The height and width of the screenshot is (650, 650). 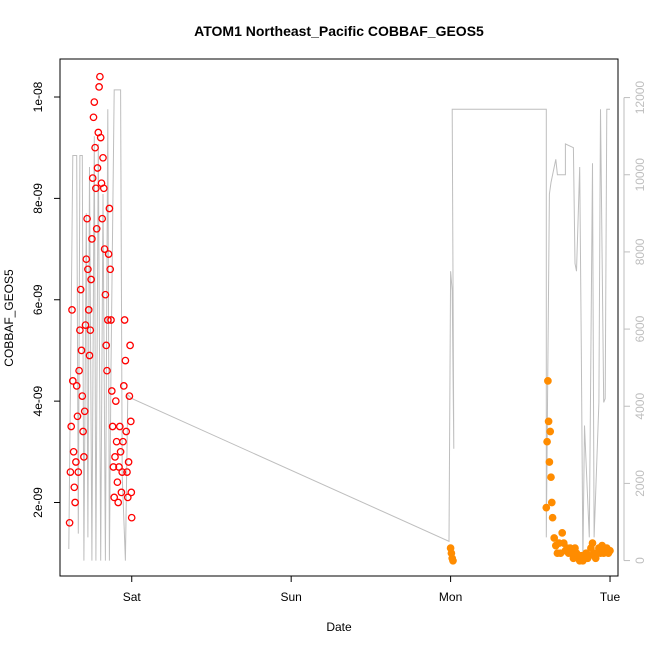 What do you see at coordinates (290, 597) in the screenshot?
I see `x-tick-label: Sun` at bounding box center [290, 597].